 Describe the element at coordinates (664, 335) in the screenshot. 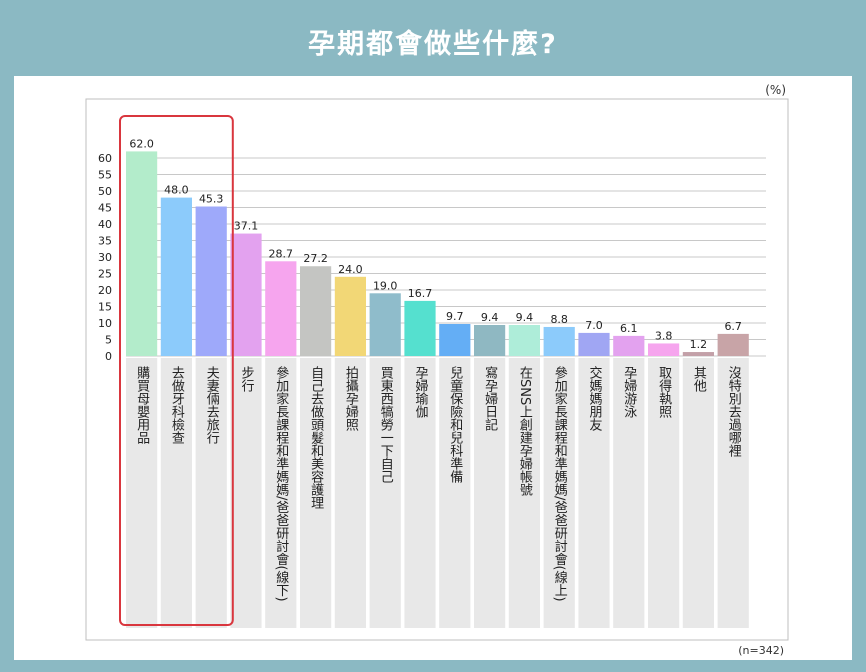

I see `value-label: 3.8` at that location.